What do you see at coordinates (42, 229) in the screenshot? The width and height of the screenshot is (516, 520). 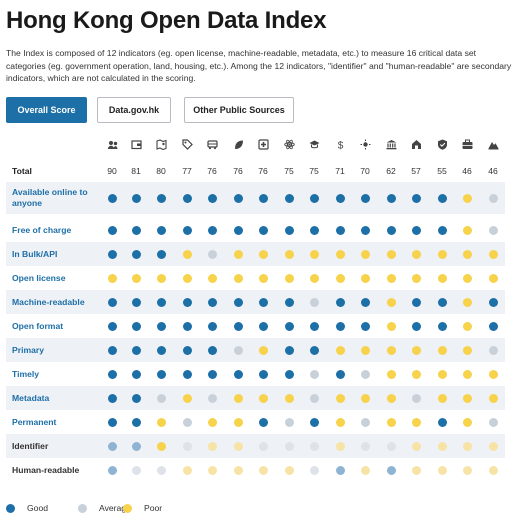 I see `indicator-label: Free of charge` at bounding box center [42, 229].